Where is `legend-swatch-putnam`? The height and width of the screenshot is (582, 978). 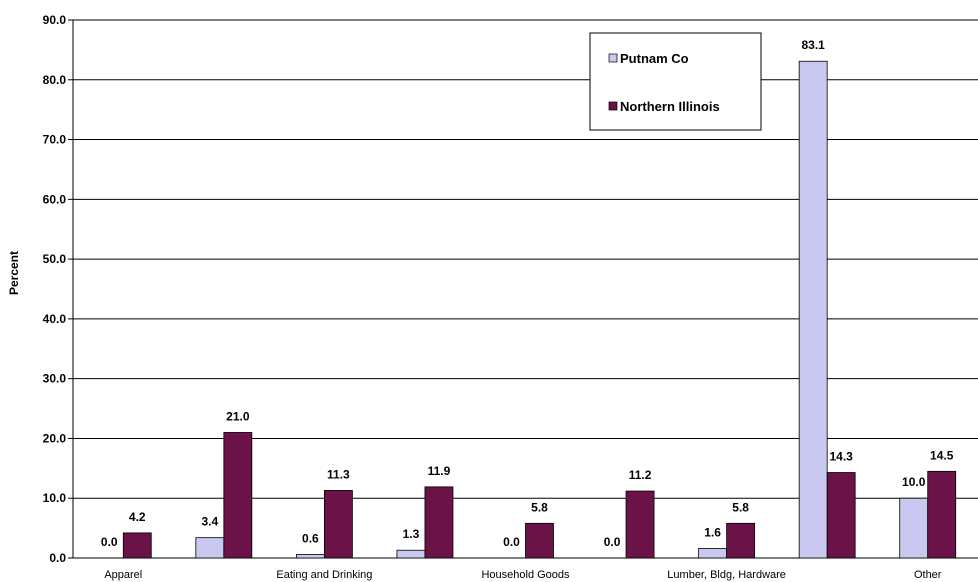 legend-swatch-putnam is located at coordinates (613, 58).